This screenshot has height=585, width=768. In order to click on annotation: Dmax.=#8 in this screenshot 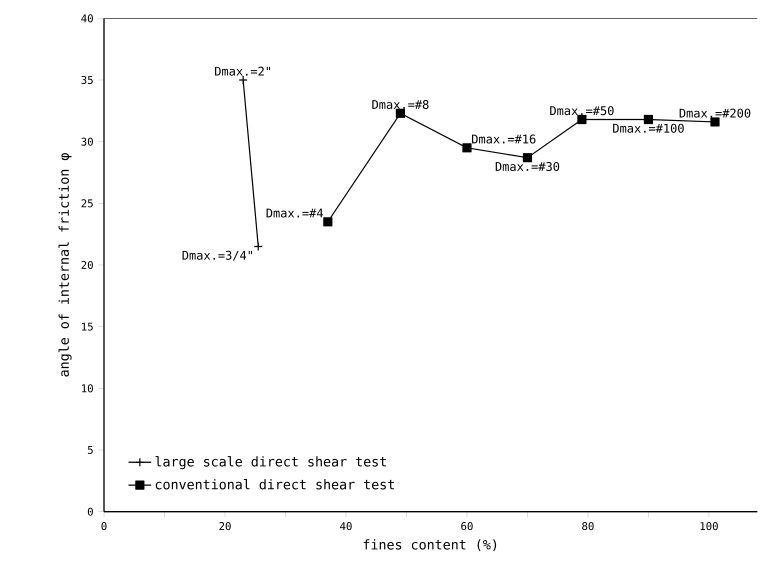, I will do `click(400, 105)`.